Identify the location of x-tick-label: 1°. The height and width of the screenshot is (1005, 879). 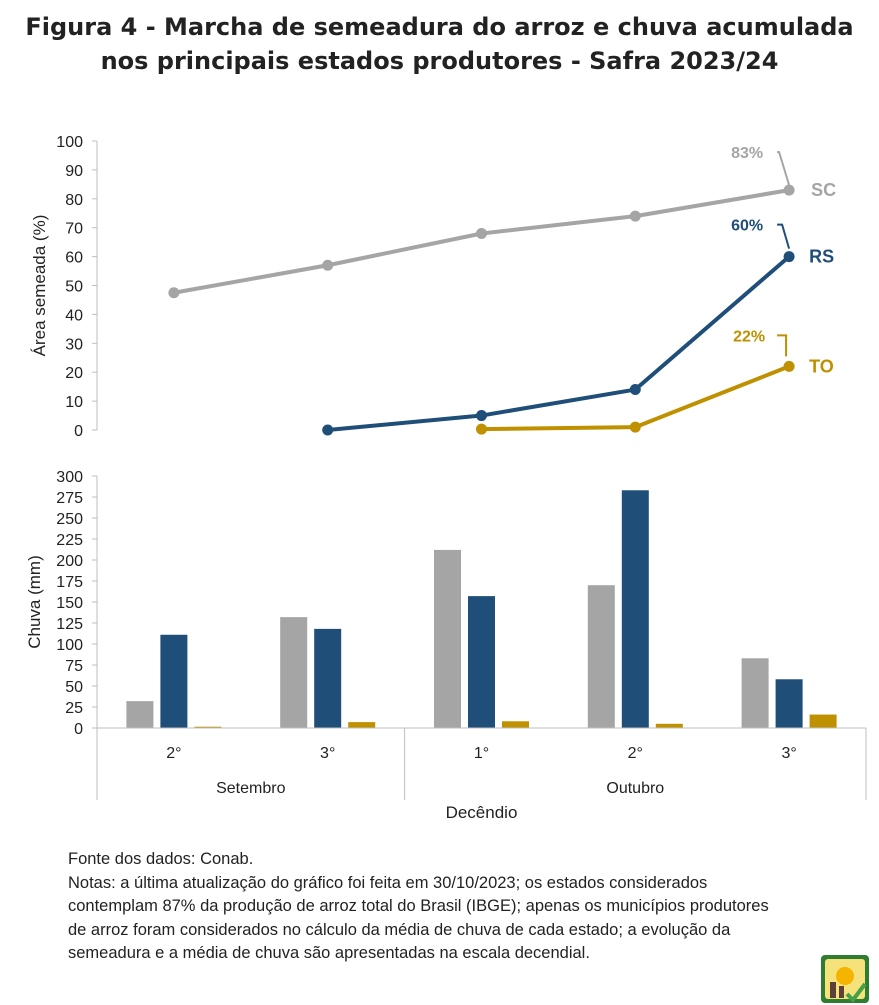
(481, 753).